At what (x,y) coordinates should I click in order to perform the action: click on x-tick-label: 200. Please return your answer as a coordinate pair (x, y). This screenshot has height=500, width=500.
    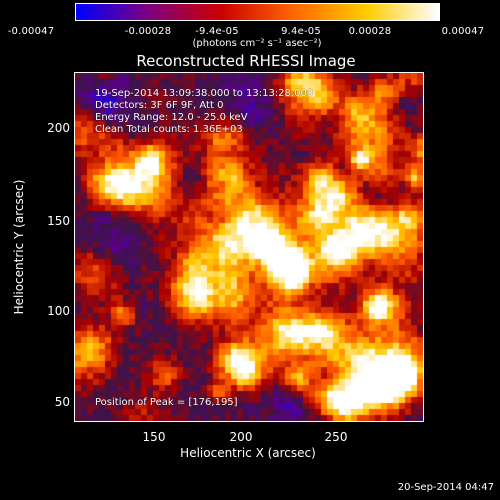
    Looking at the image, I should click on (241, 437).